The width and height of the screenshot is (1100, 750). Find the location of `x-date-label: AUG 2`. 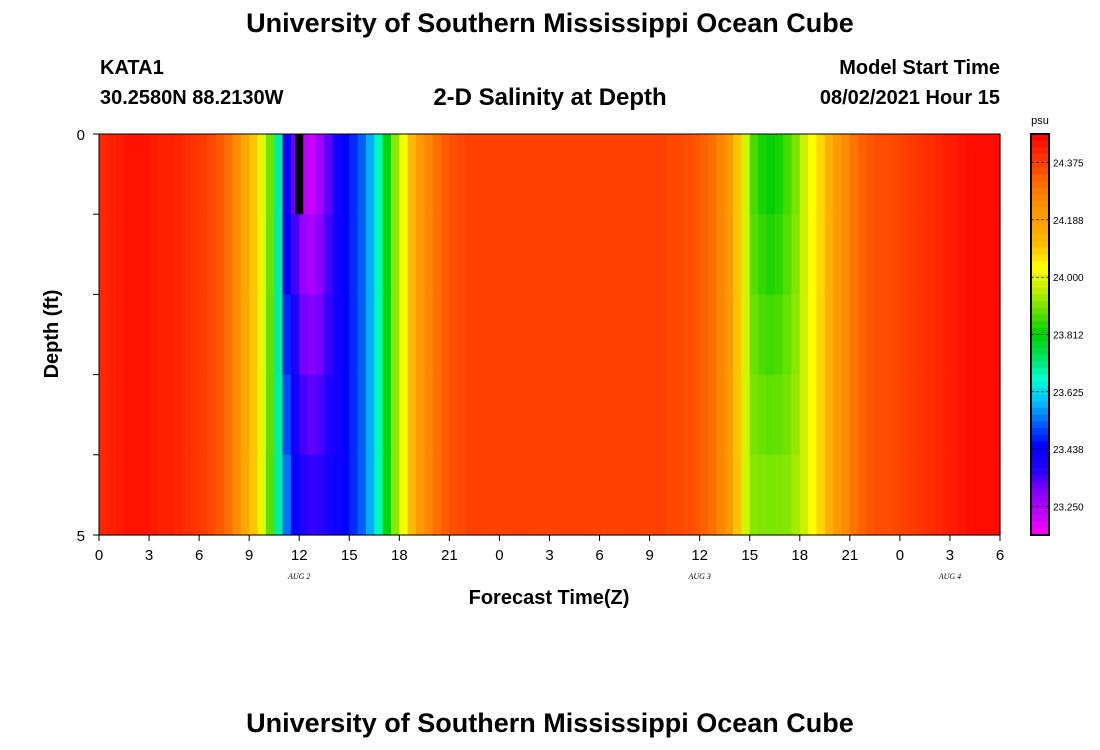

x-date-label: AUG 2 is located at coordinates (298, 576).